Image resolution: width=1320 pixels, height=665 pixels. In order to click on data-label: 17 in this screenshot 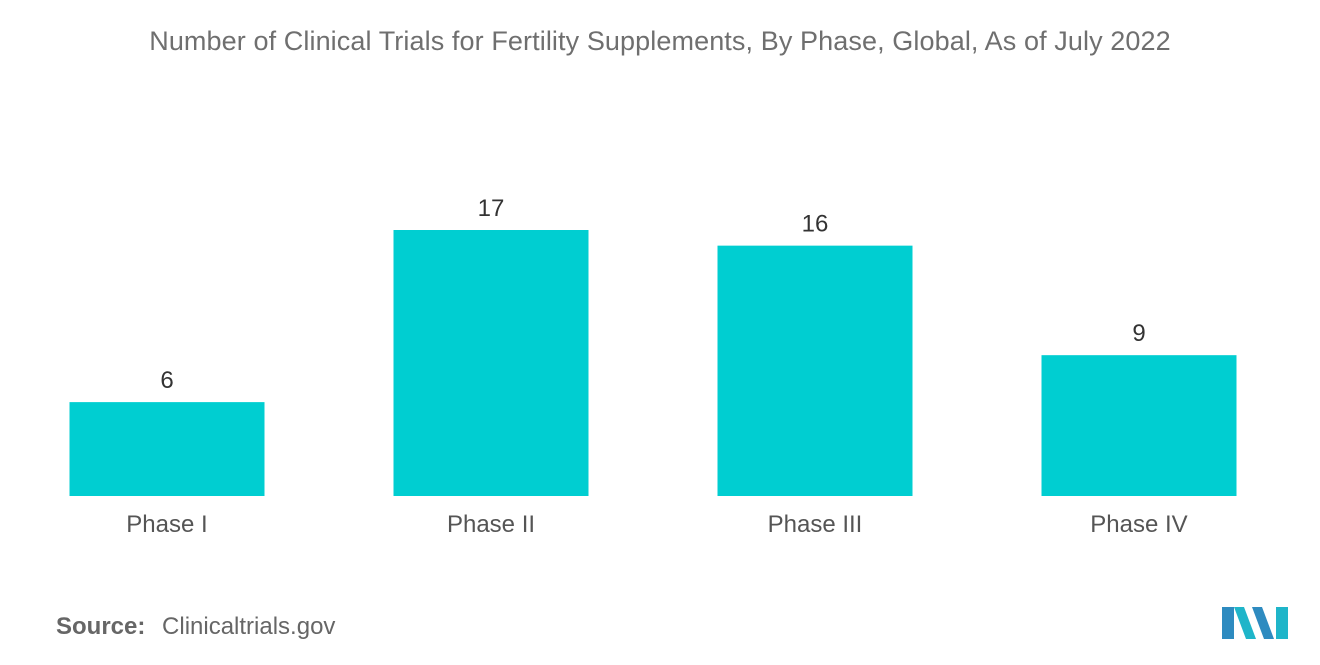, I will do `click(491, 208)`.